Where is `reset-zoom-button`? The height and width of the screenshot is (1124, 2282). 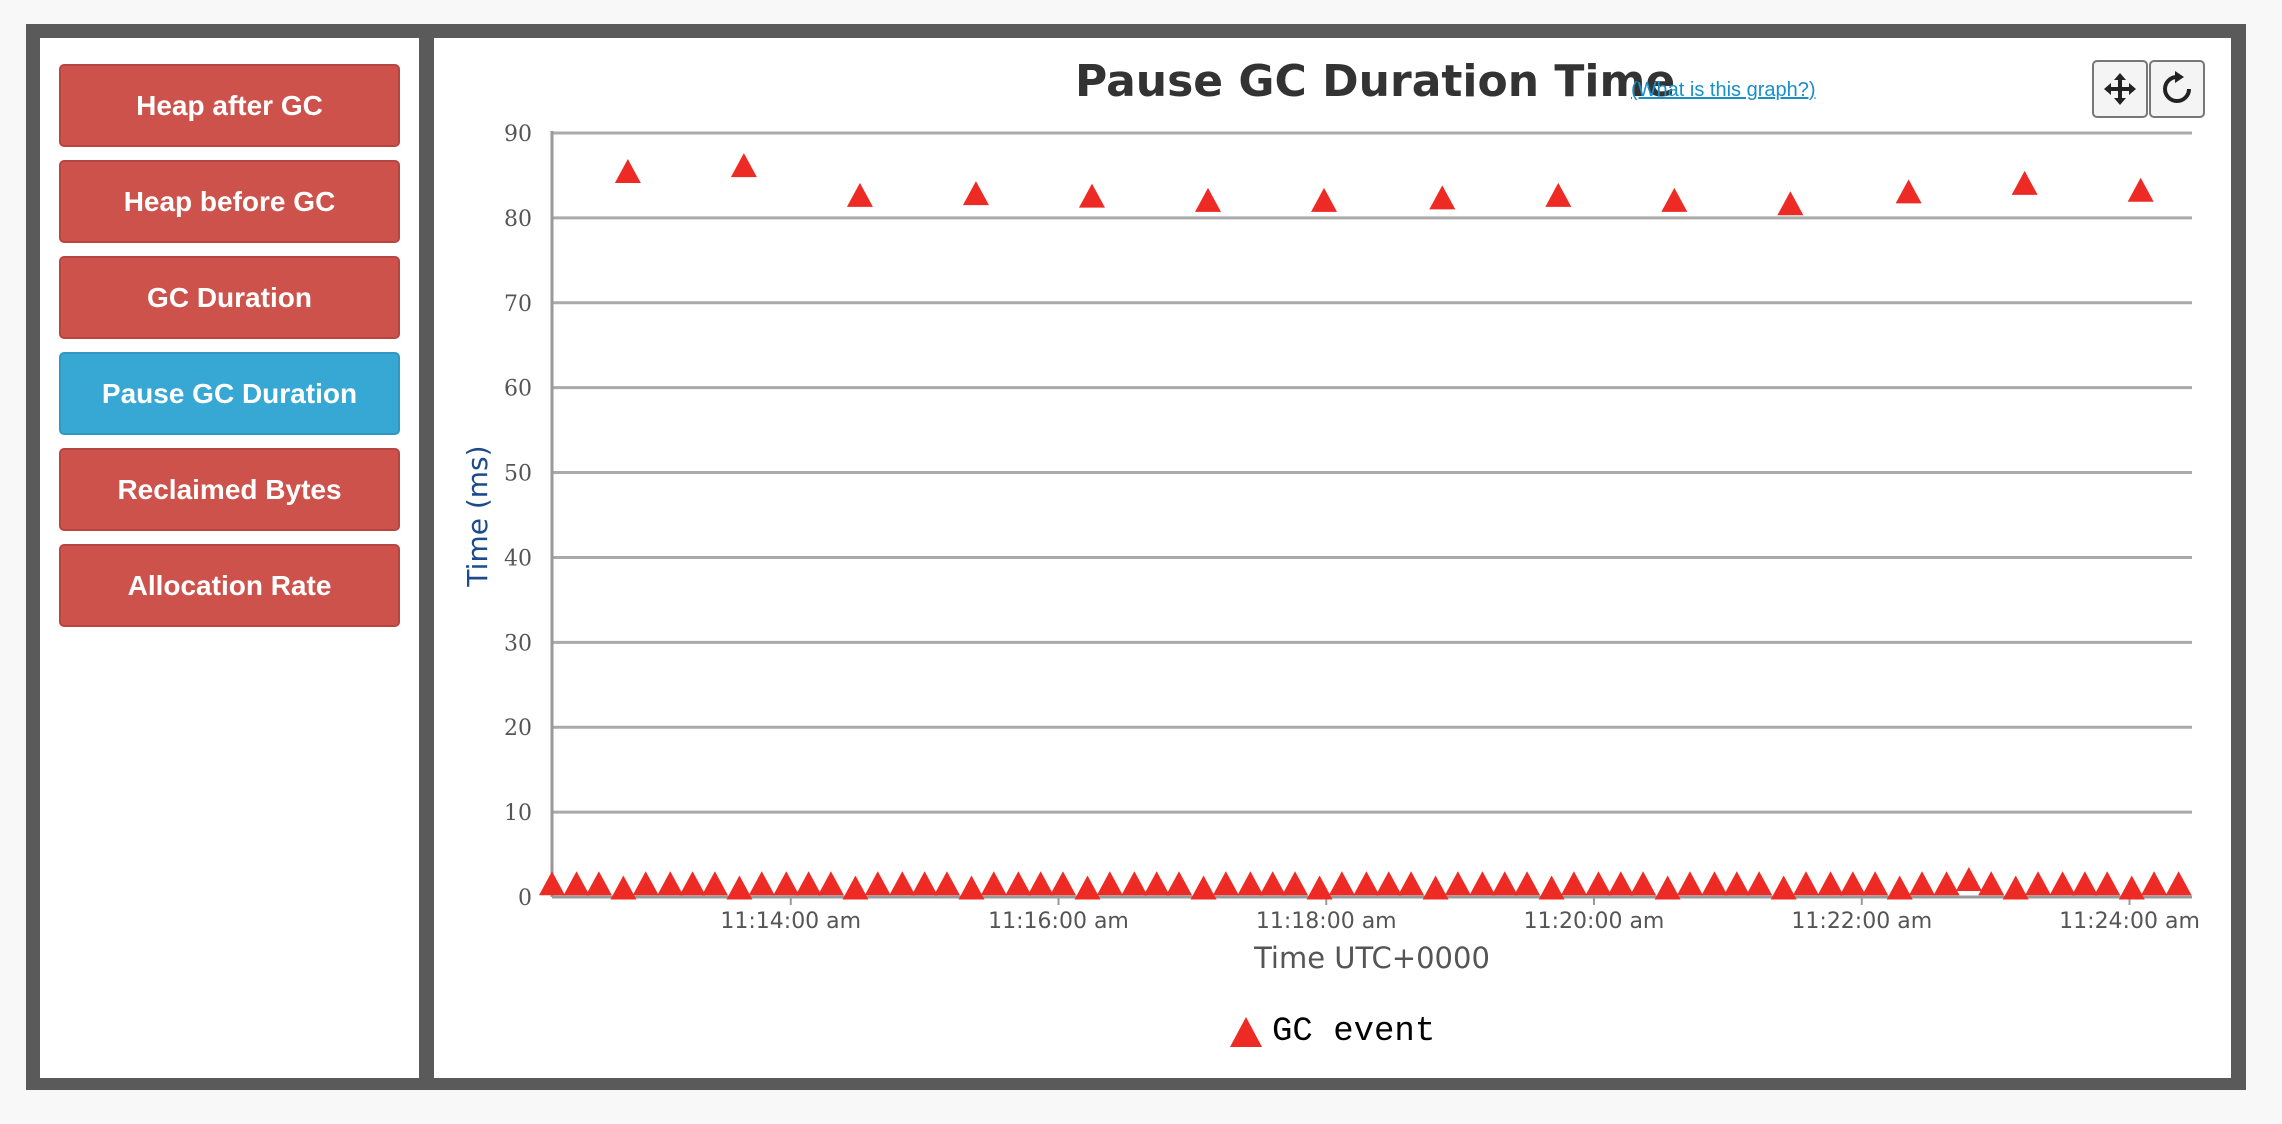
reset-zoom-button is located at coordinates (2177, 89).